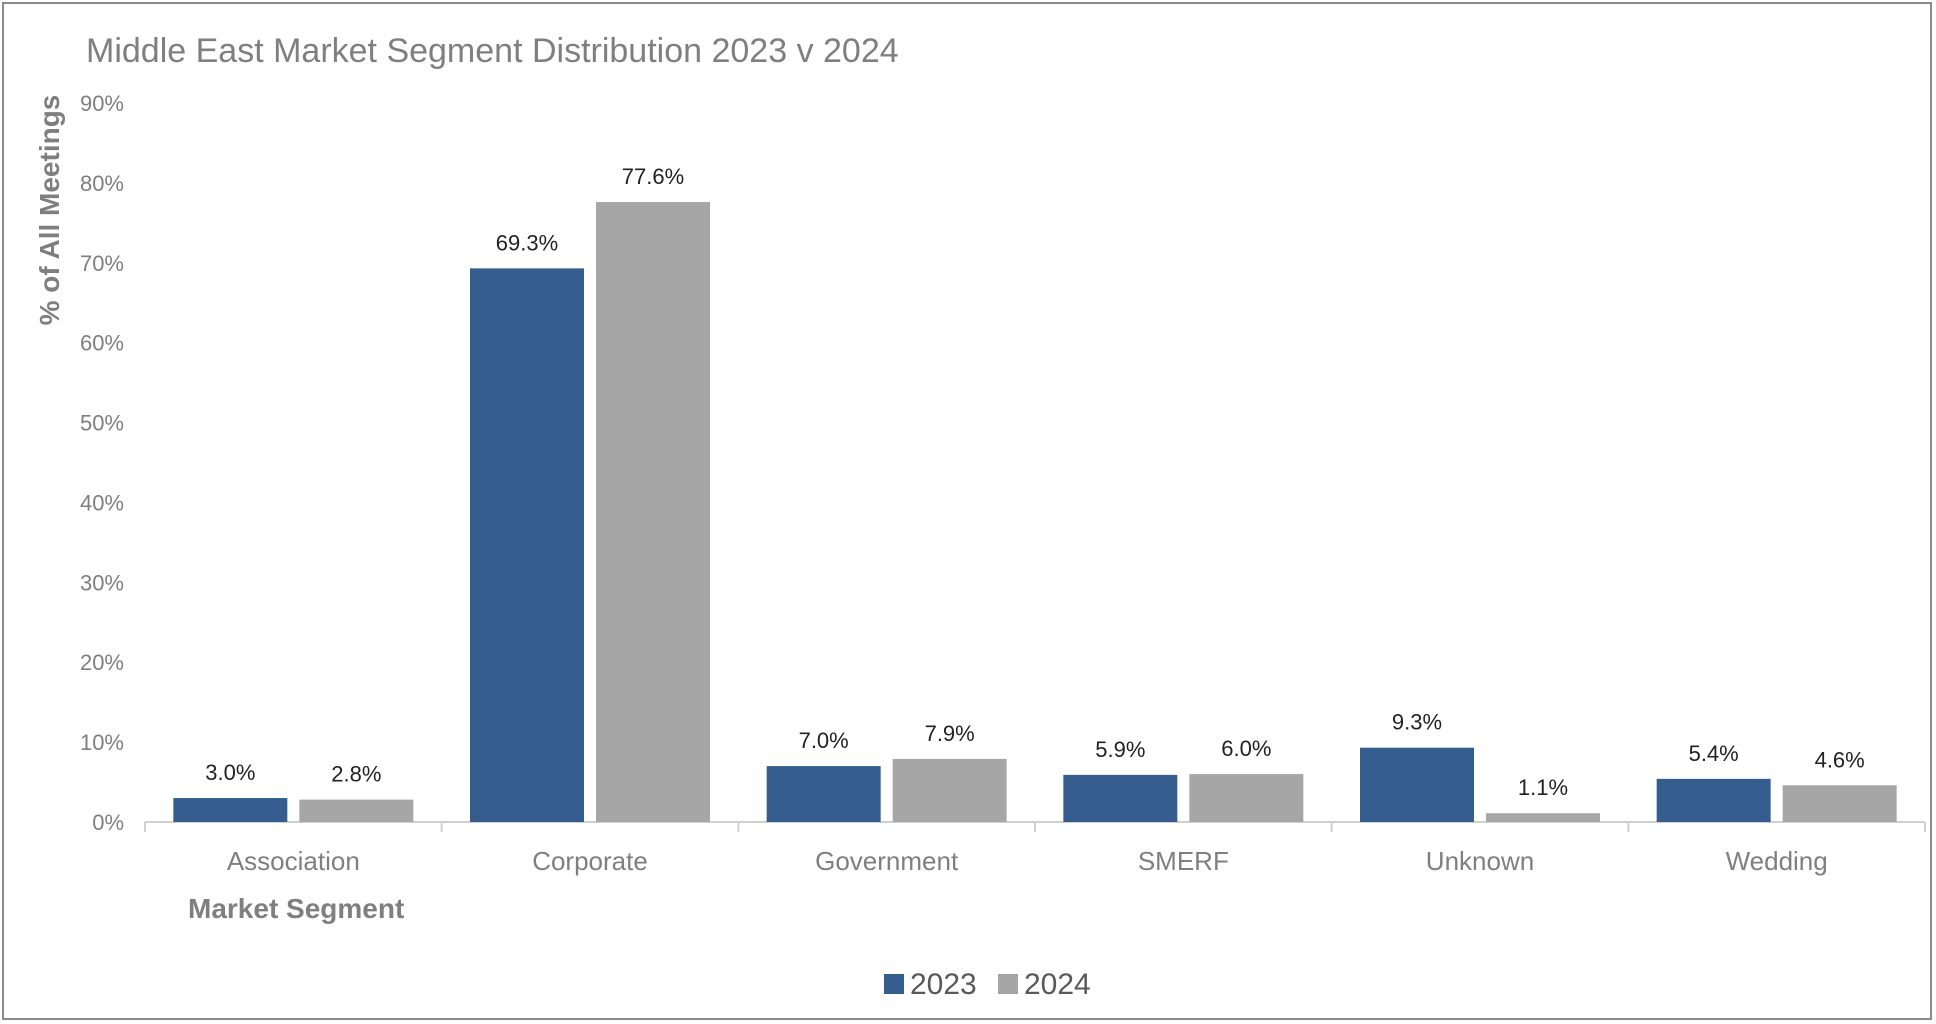 Image resolution: width=1936 pixels, height=1024 pixels. What do you see at coordinates (653, 512) in the screenshot?
I see `bar-2024-corporate` at bounding box center [653, 512].